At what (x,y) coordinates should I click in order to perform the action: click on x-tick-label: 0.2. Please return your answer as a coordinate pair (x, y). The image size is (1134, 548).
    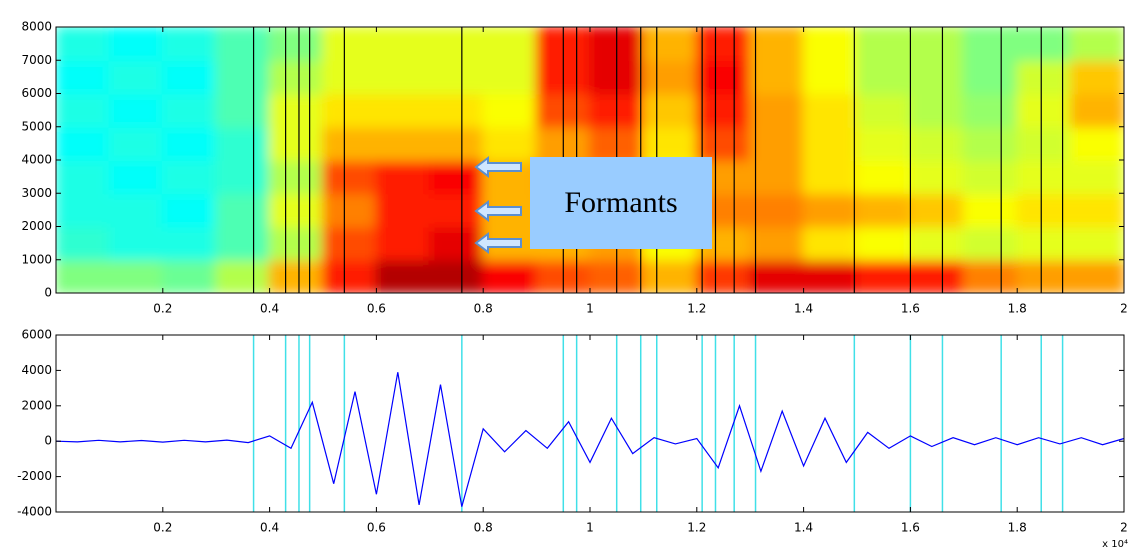
    Looking at the image, I should click on (162, 309).